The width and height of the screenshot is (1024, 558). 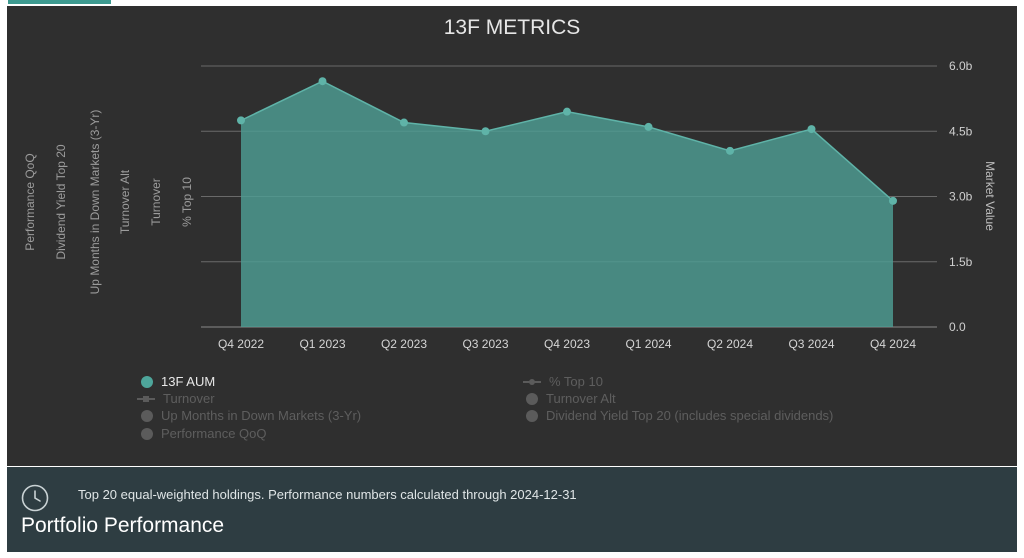 I want to click on legend-item-up-months: Up Months in Down Markets (3-Yr), so click(x=251, y=415).